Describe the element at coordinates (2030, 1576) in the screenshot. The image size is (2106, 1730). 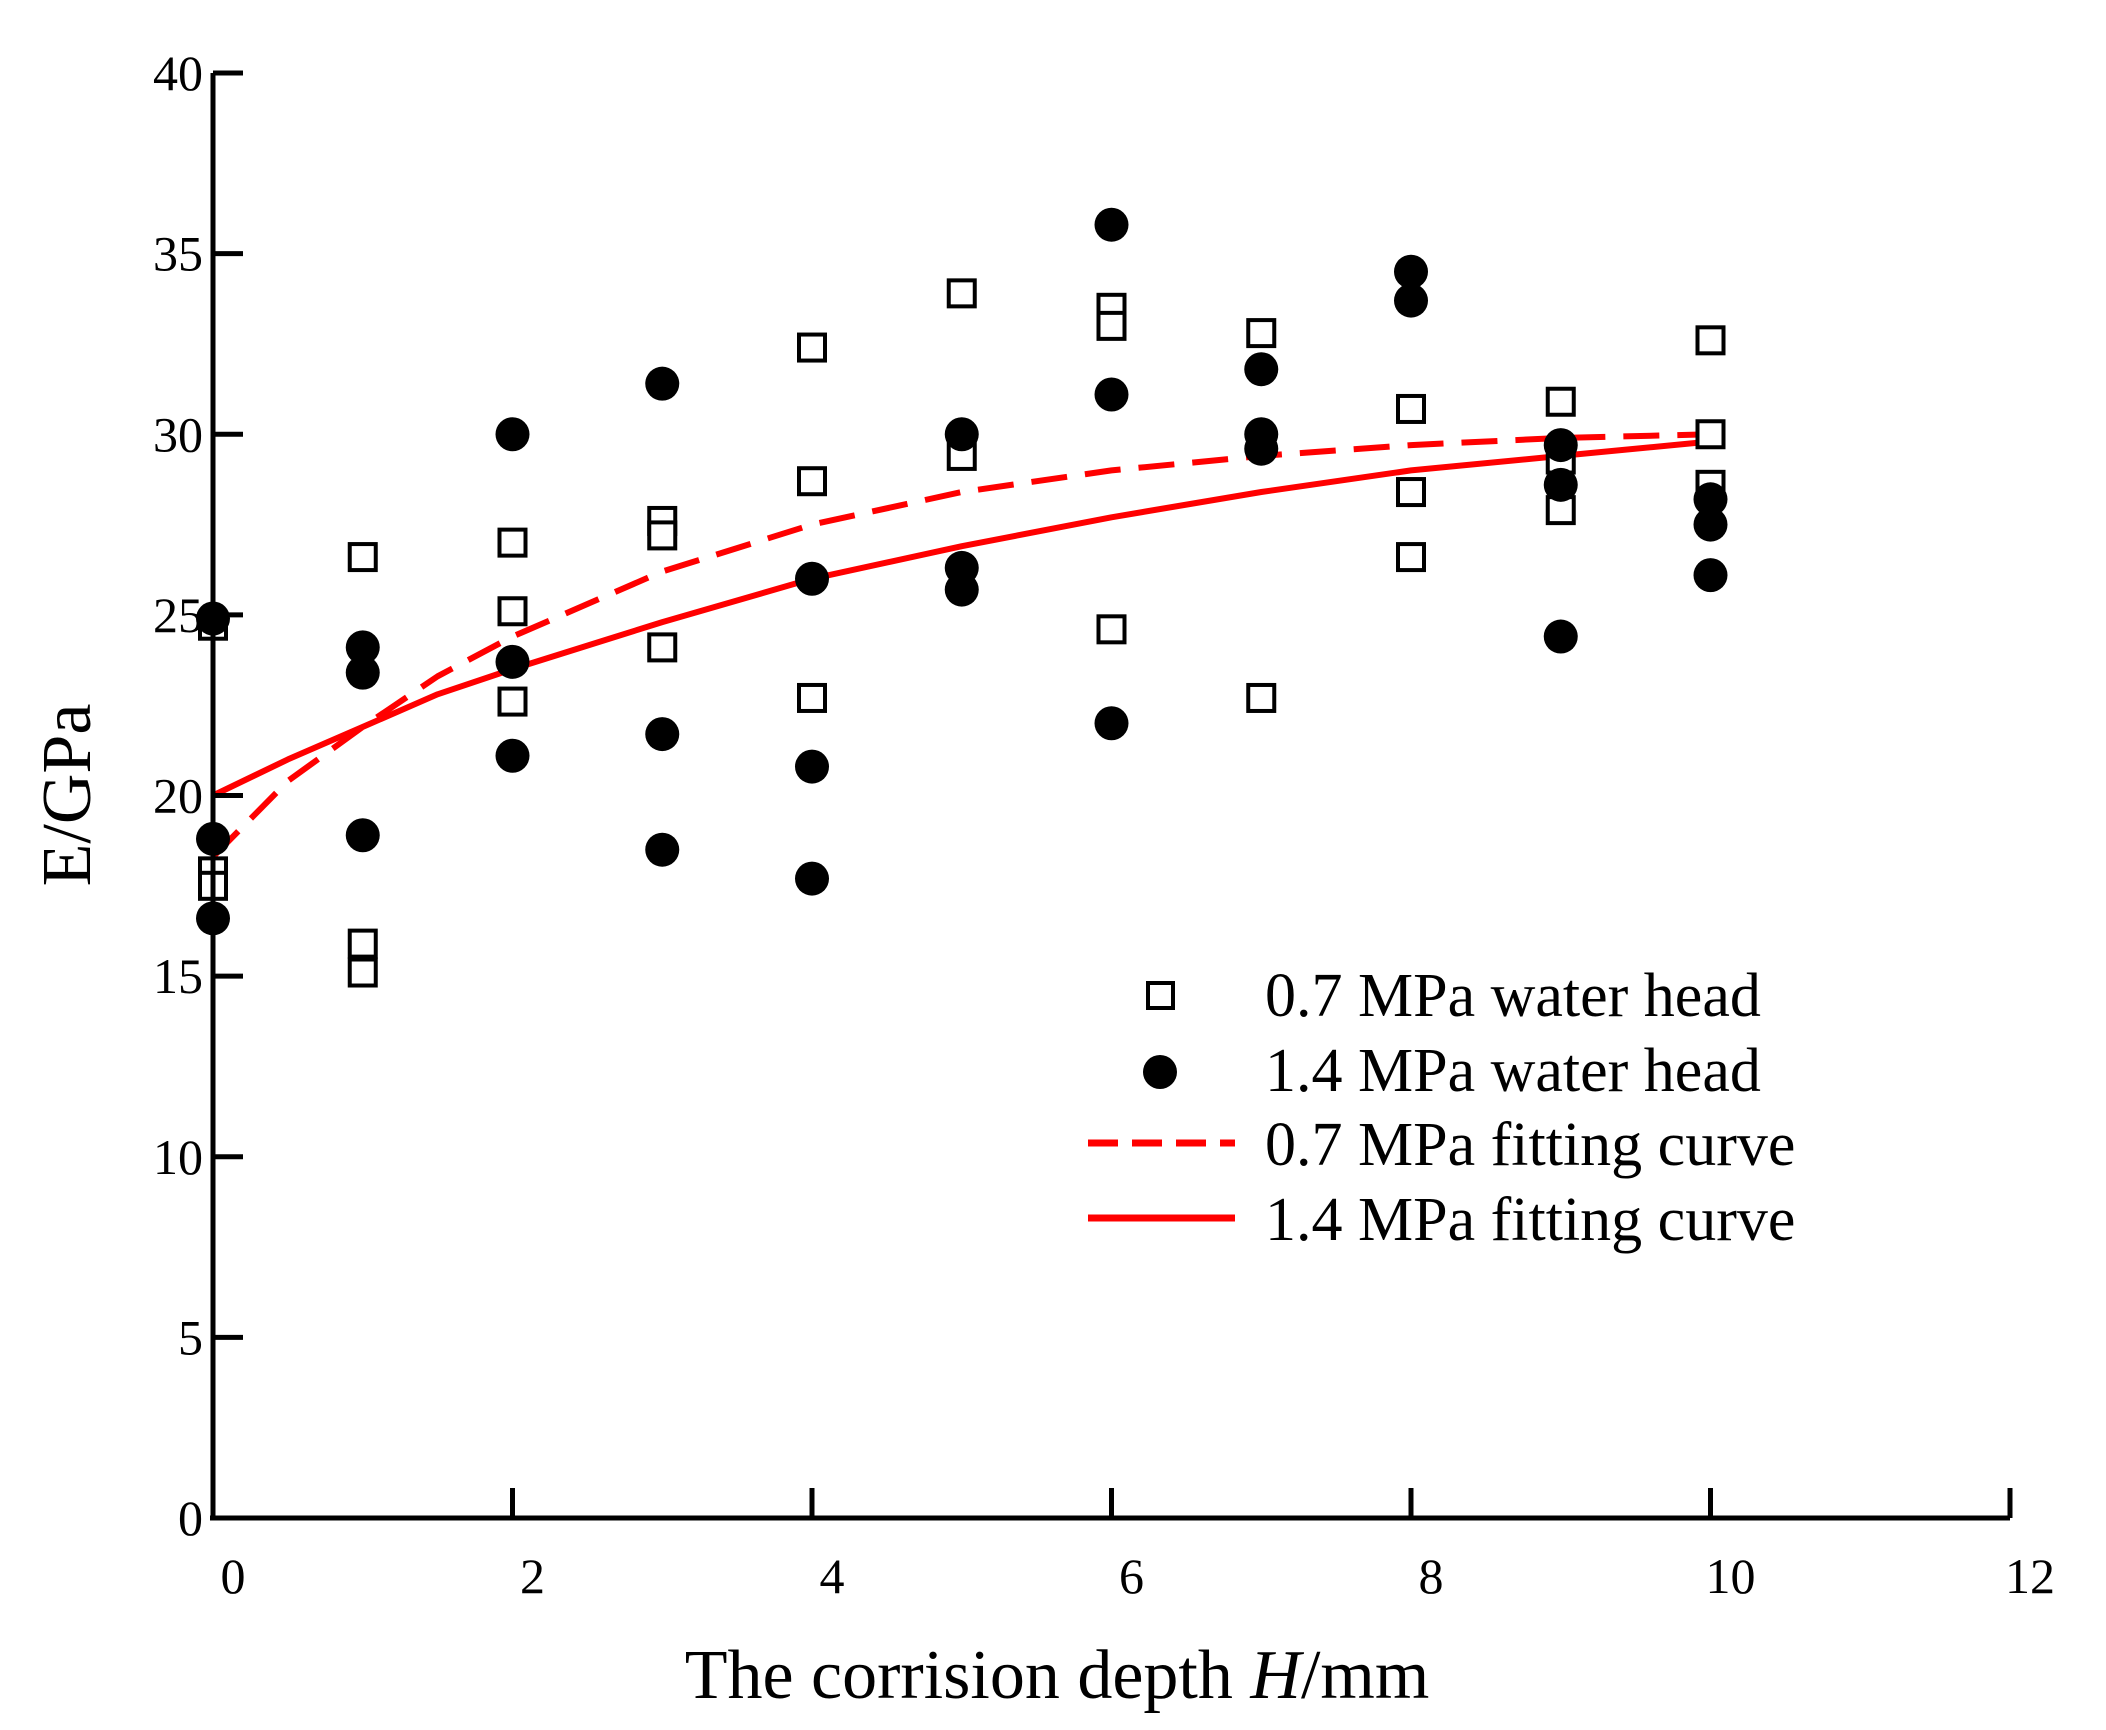
I see `x-tick-label: 12` at that location.